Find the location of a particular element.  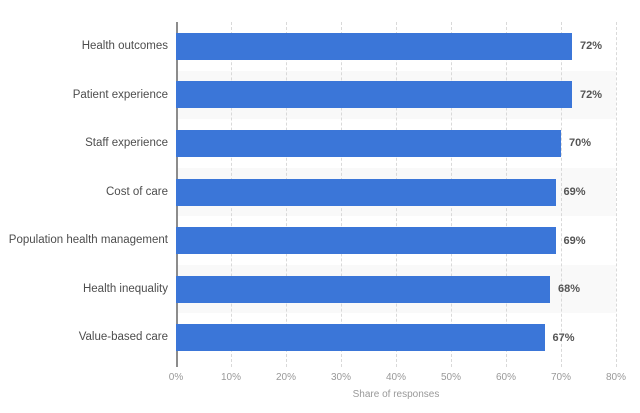

bar-row: 67% is located at coordinates (396, 337).